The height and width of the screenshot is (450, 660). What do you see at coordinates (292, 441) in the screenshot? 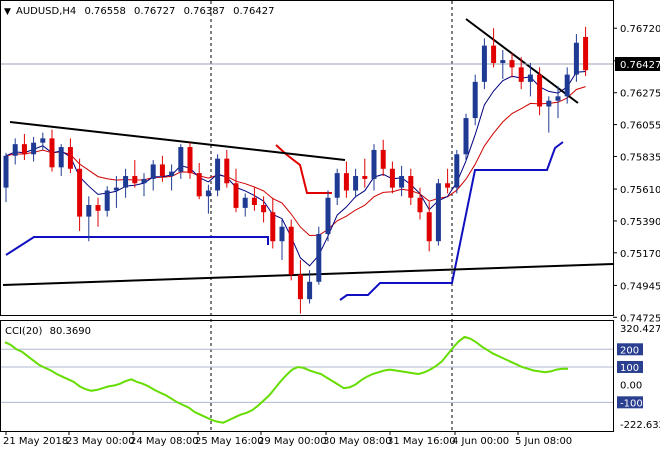
I see `time-tick-label: 29 May 00:00` at bounding box center [292, 441].